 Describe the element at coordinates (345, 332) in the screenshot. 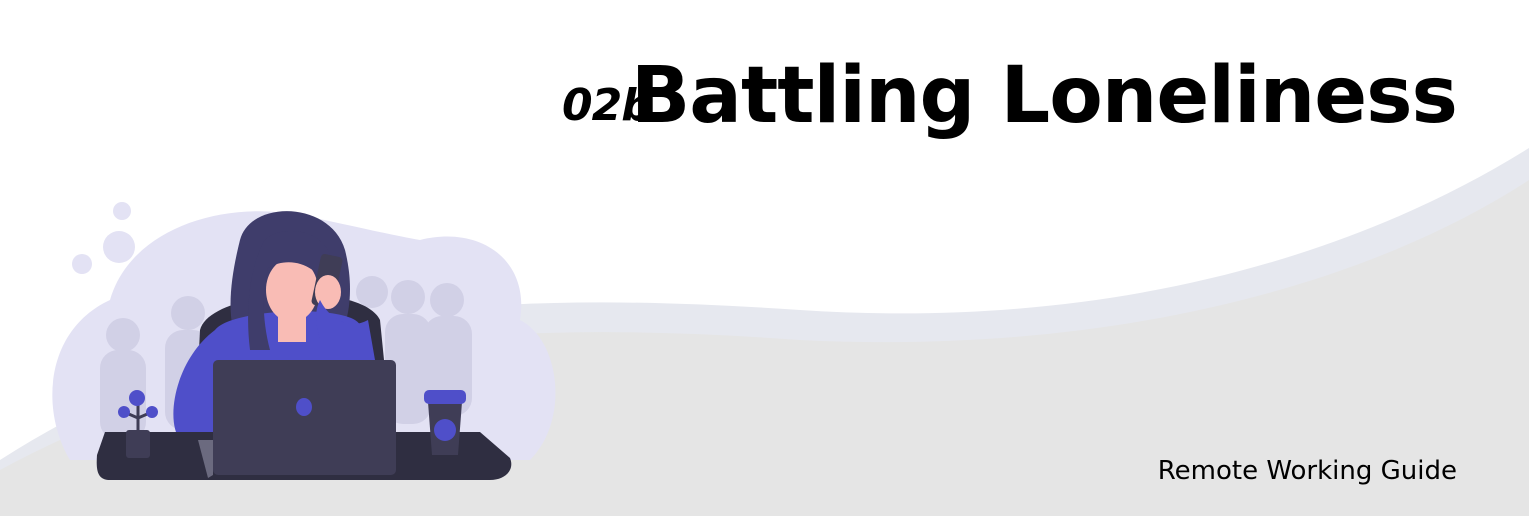

I see `arm` at that location.